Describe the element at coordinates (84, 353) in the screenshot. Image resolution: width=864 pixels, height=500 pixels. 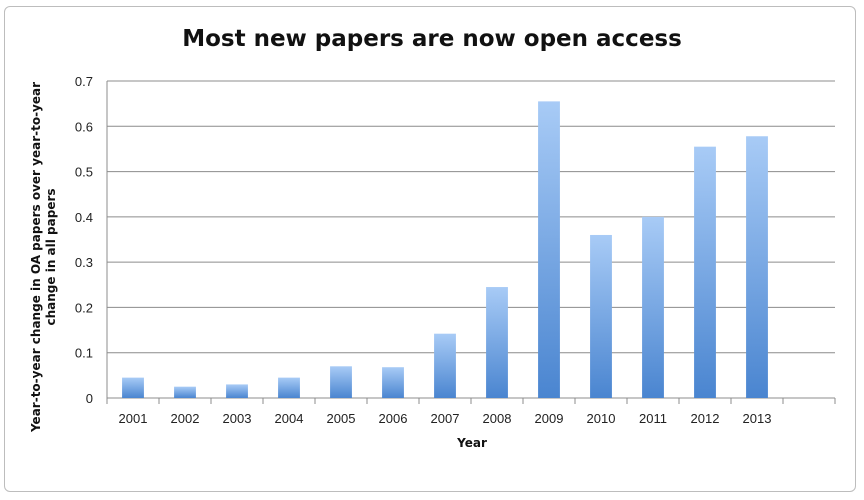
I see `y-tick-label: 0.1` at that location.